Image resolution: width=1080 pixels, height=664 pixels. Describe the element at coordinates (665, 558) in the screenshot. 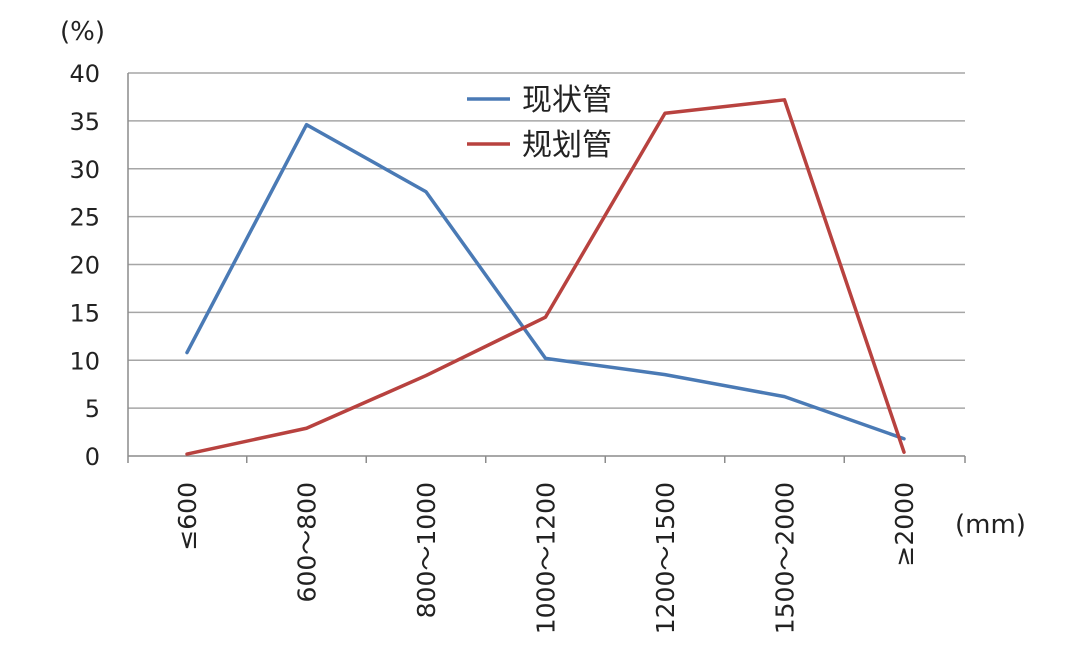

I see `x-category-label: 1200～1500` at that location.